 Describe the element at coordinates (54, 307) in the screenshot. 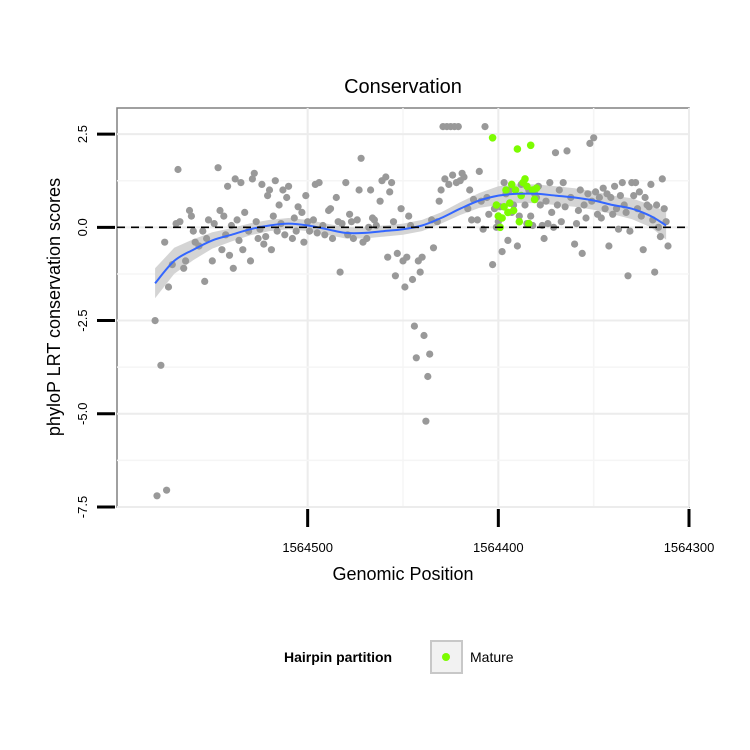

I see `y-axis-title: phyloP LRT conservation scores` at that location.